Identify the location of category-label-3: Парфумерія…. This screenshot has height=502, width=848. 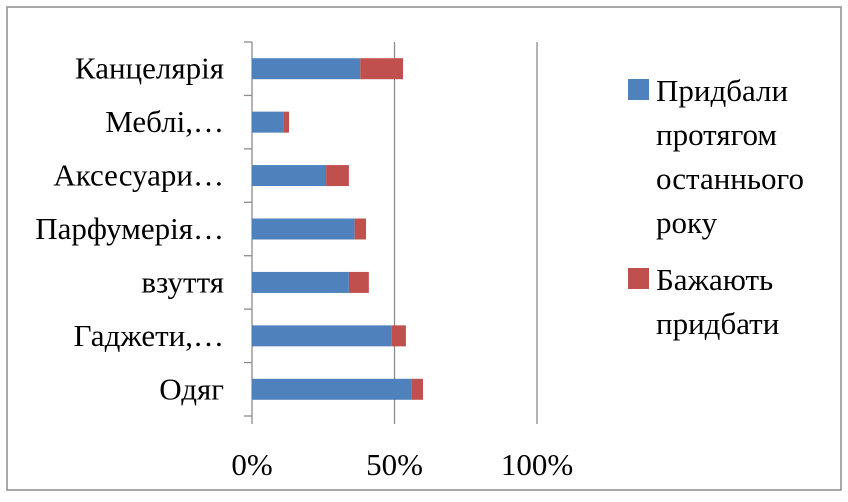
(129, 228).